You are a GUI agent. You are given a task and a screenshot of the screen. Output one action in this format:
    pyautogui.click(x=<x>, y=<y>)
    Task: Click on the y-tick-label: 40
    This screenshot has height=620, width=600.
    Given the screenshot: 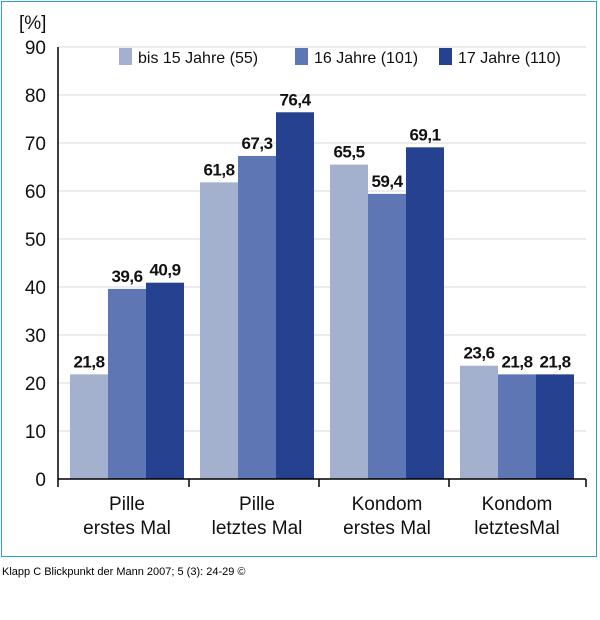 What is the action you would take?
    pyautogui.click(x=35, y=288)
    